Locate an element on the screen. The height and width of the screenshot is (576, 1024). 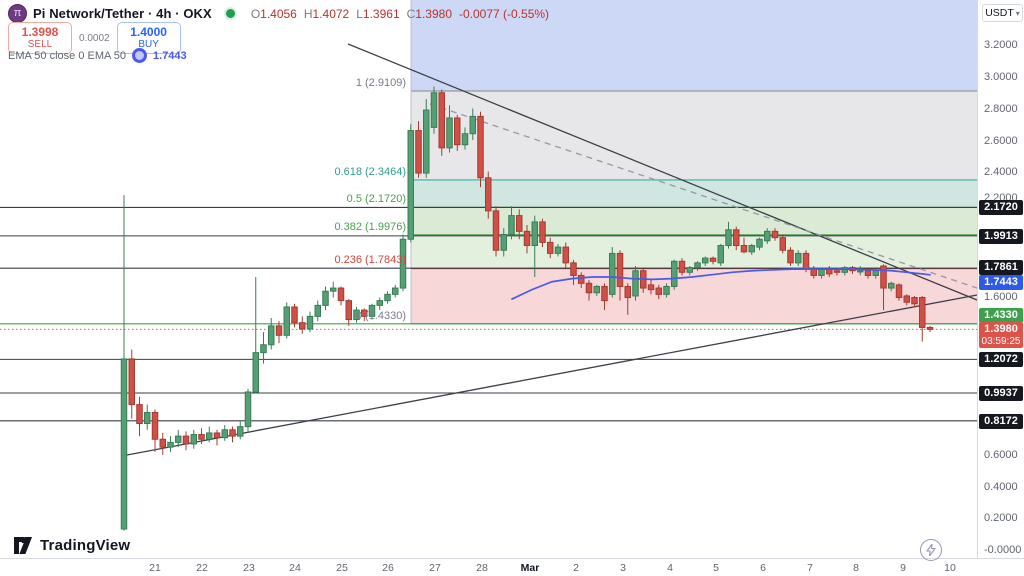
price-level-badge: 1.2072 is located at coordinates (1001, 359).